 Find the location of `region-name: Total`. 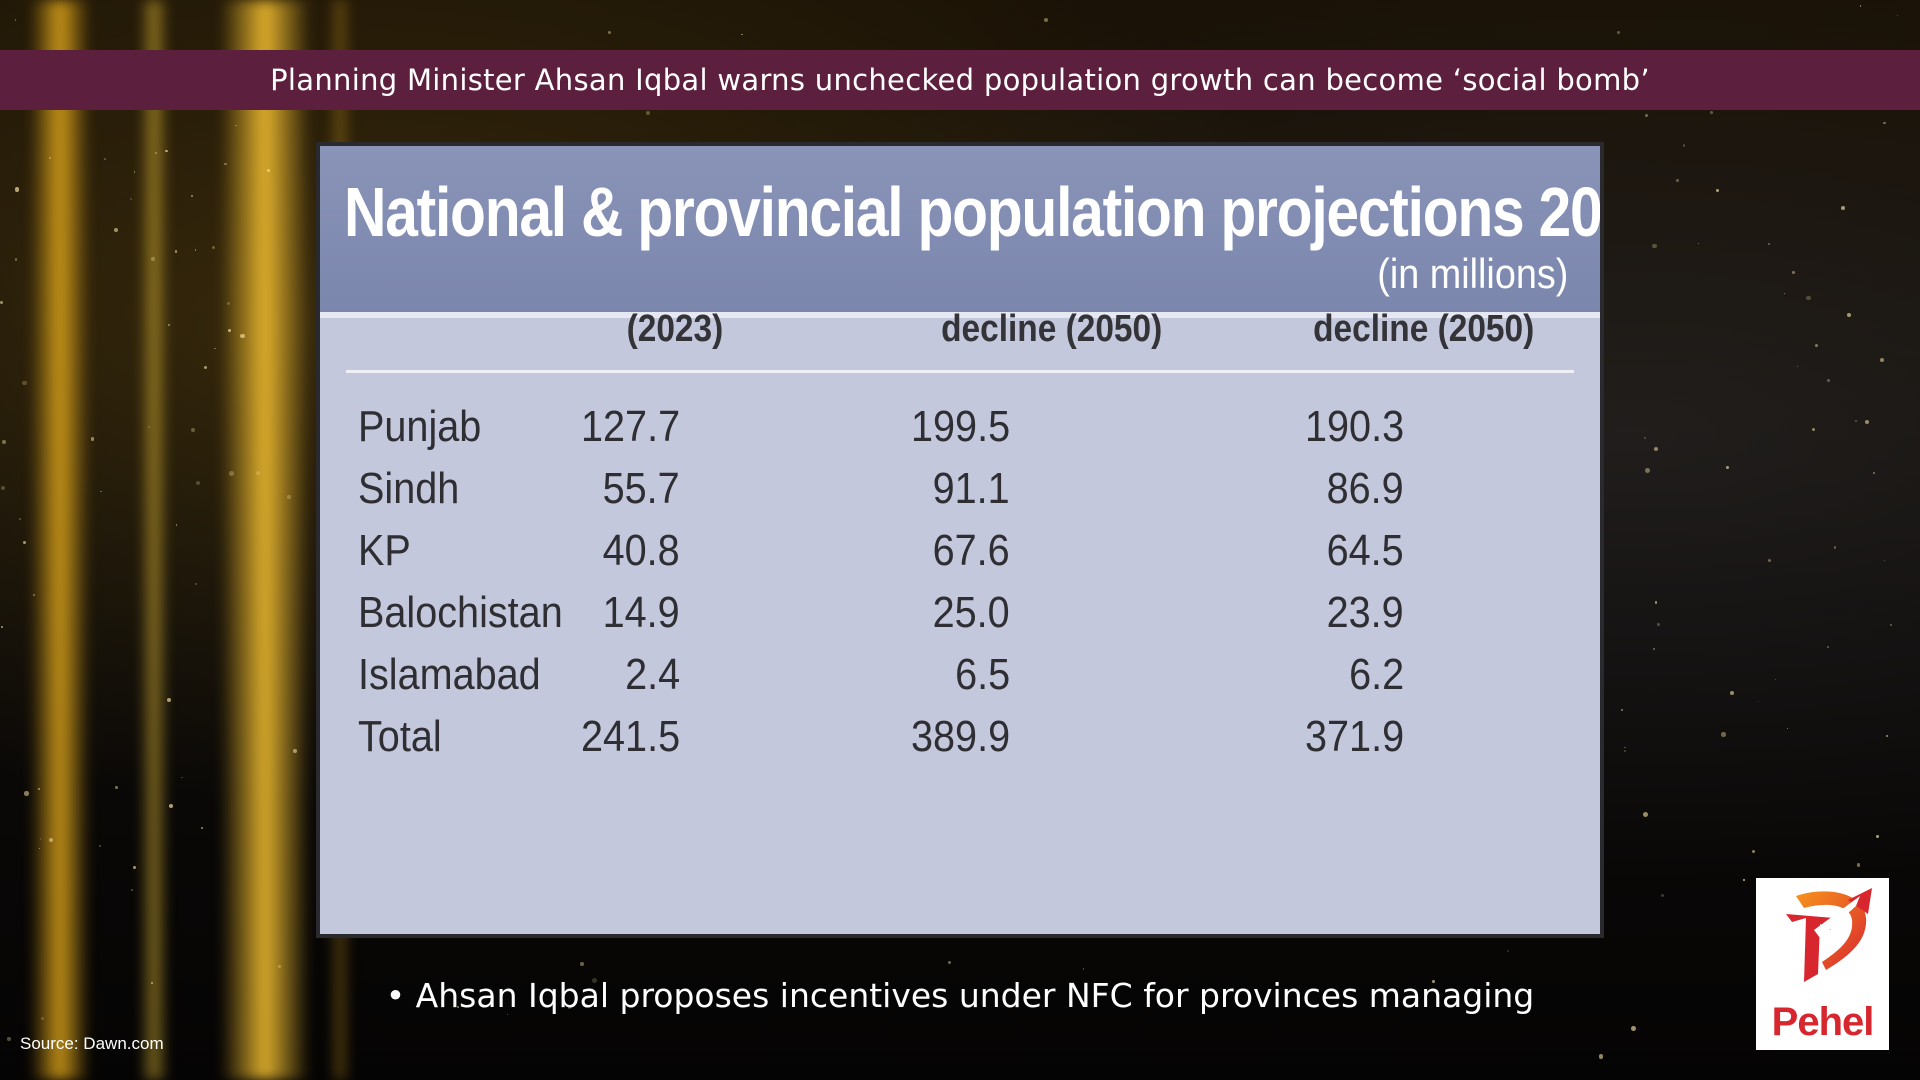

region-name: Total is located at coordinates (400, 736).